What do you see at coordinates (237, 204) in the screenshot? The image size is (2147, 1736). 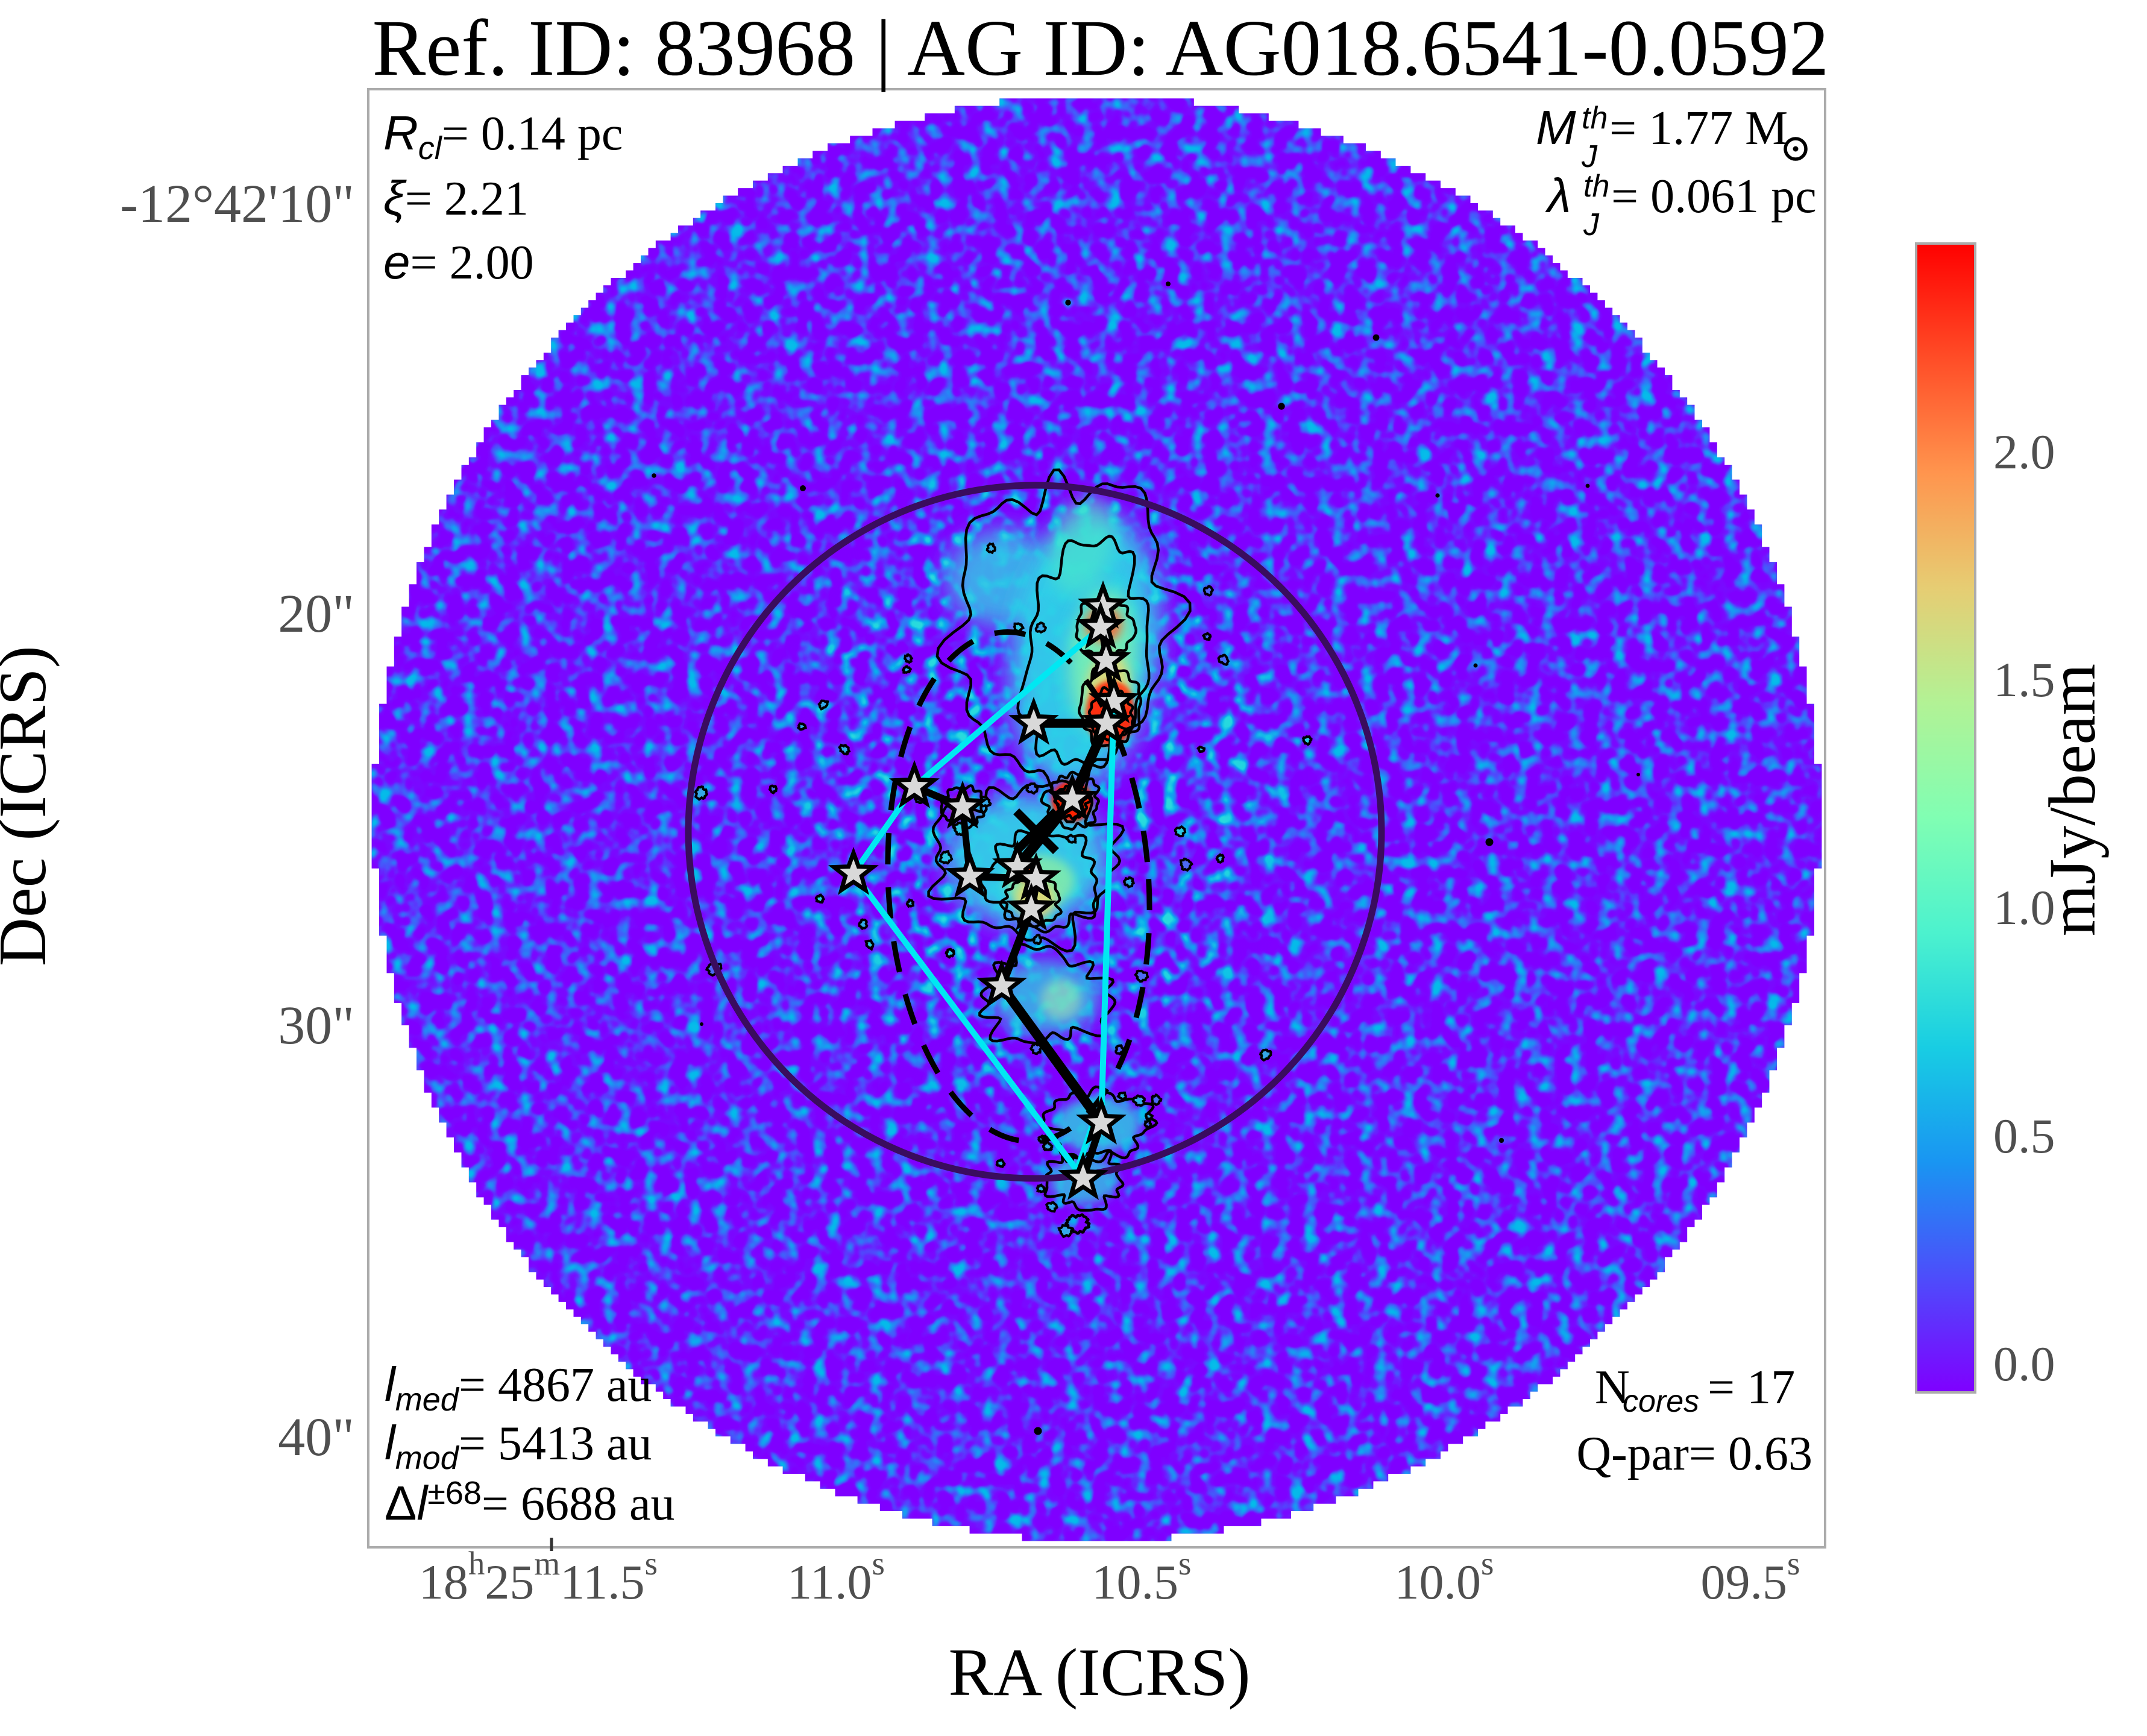 I see `svg-text: -12°42'10"` at bounding box center [237, 204].